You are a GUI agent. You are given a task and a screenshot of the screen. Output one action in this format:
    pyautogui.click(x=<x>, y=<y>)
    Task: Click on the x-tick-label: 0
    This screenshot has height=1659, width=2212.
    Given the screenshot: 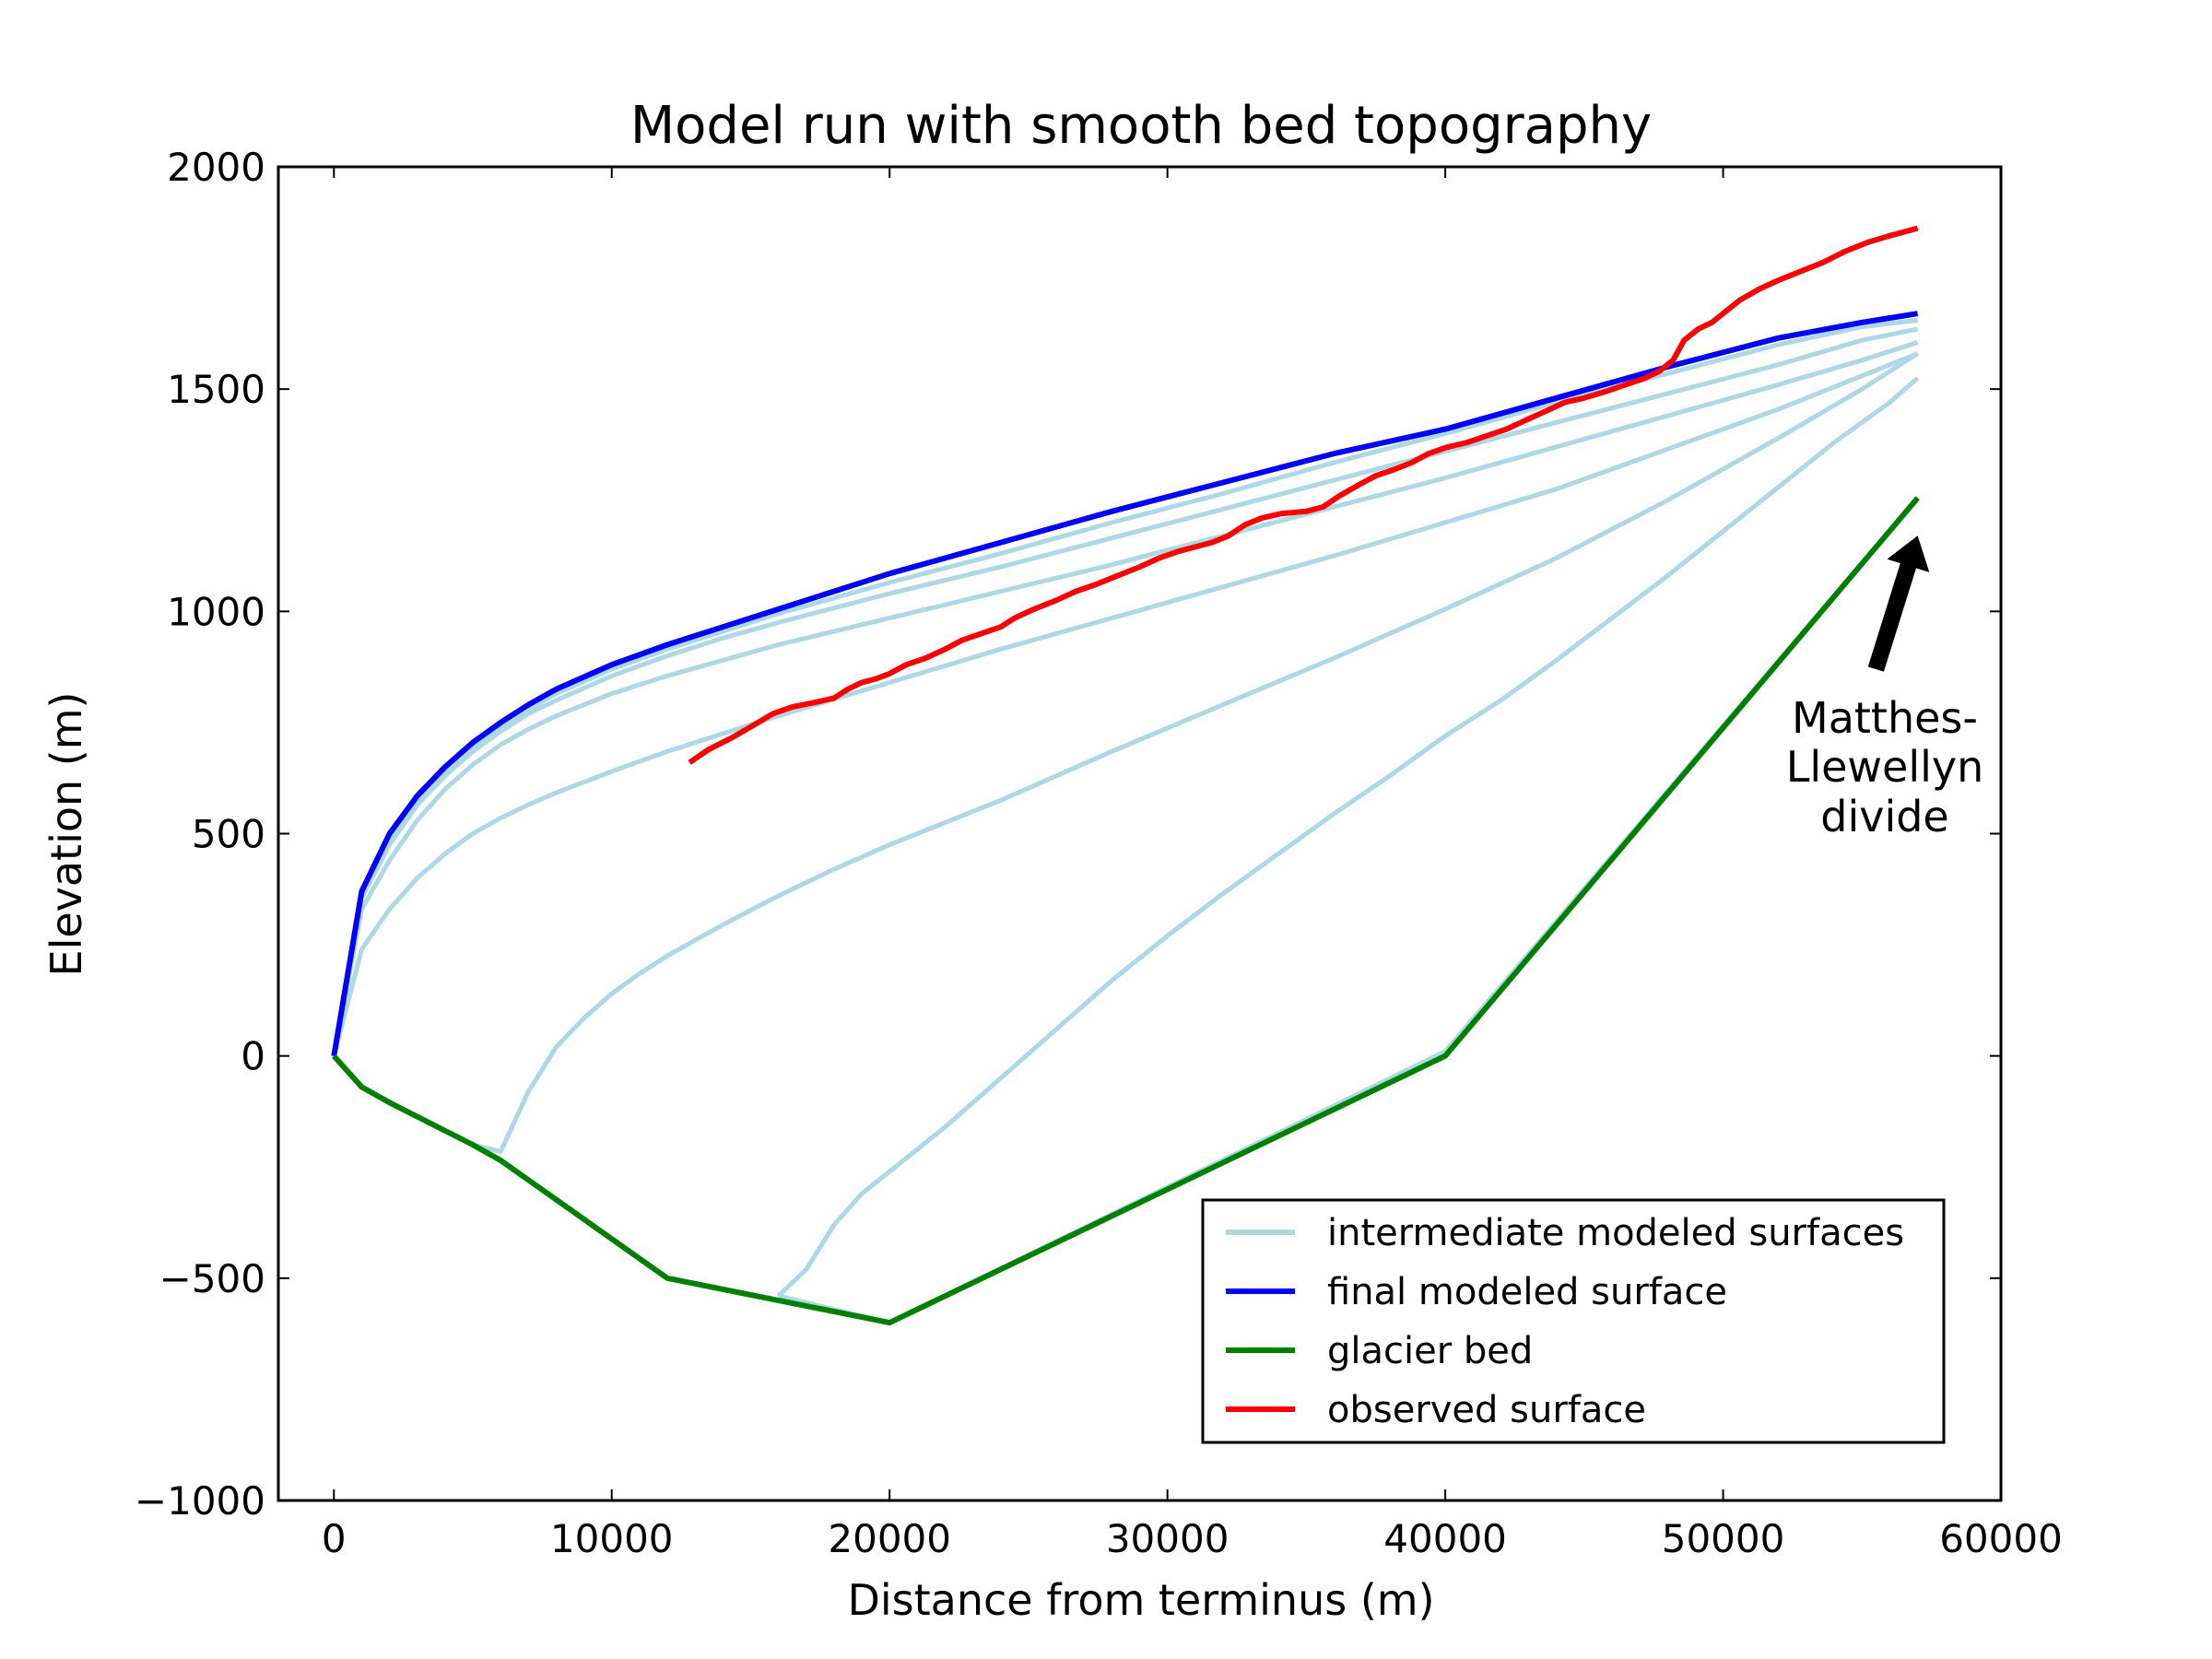 What is the action you would take?
    pyautogui.click(x=334, y=1538)
    